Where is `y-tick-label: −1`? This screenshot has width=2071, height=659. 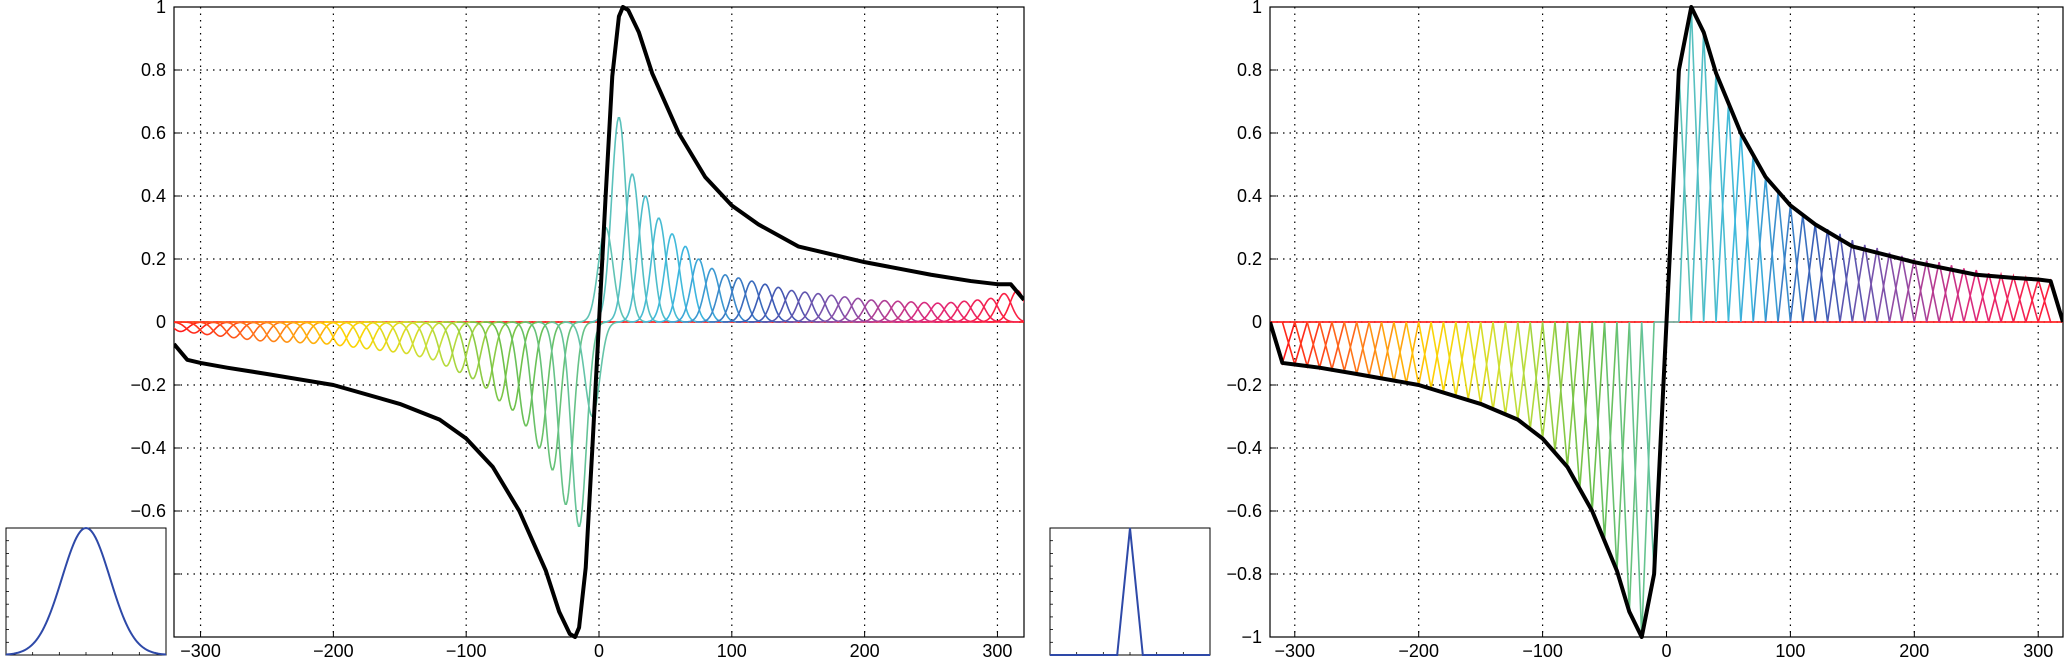 y-tick-label: −1 is located at coordinates (1251, 637).